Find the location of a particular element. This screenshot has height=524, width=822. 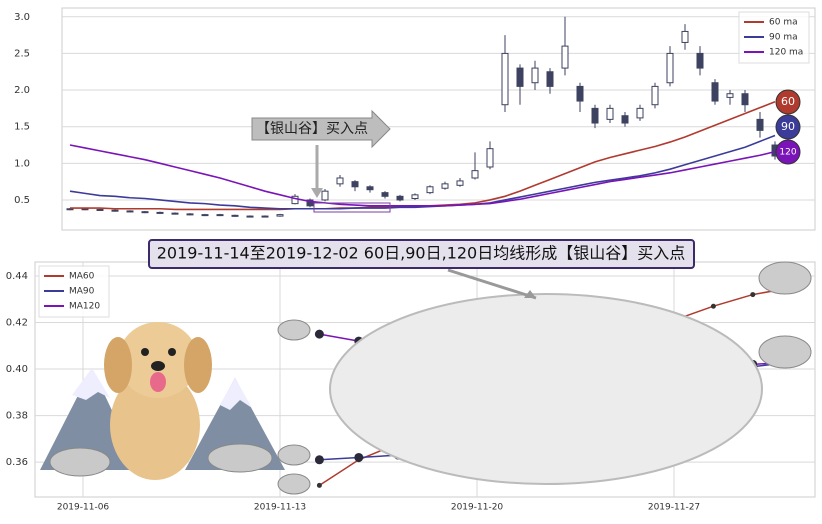

ma-badge-label: 120 is located at coordinates (787, 153).